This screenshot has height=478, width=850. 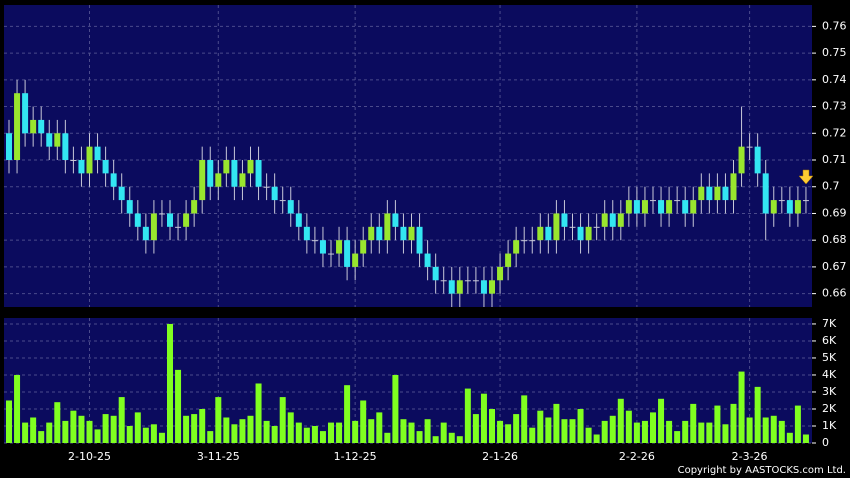 I want to click on y-tick-label: 0.68, so click(x=834, y=239).